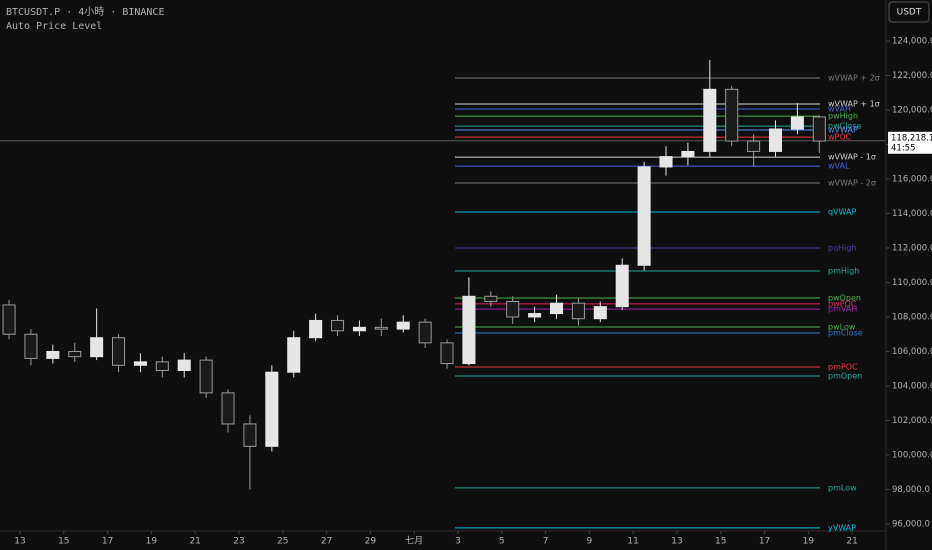 This screenshot has height=550, width=932. I want to click on level-label: pwClose, so click(844, 126).